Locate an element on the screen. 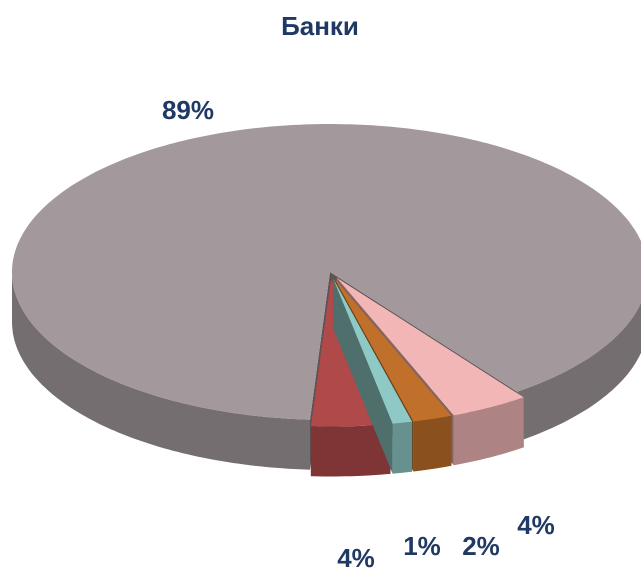 The image size is (641, 576). chart-title: Банки is located at coordinates (320, 26).